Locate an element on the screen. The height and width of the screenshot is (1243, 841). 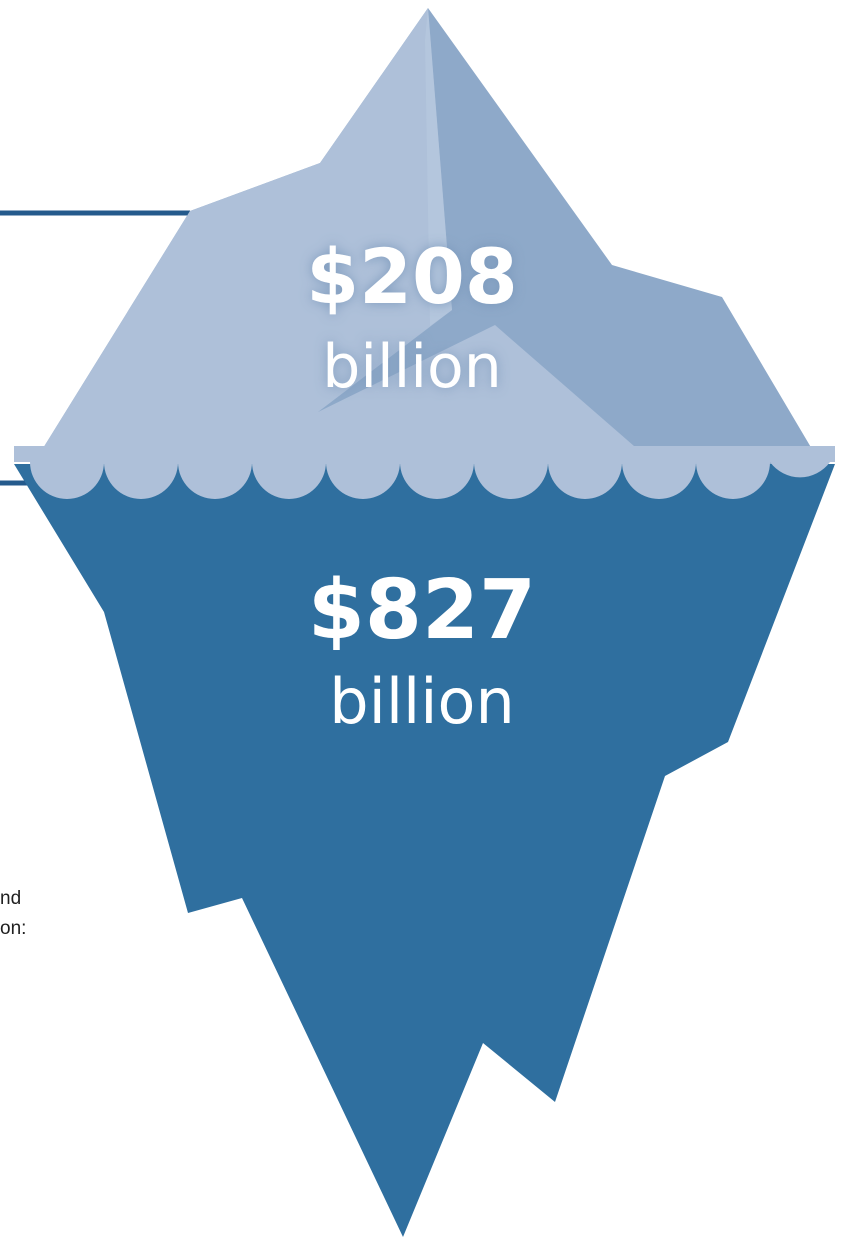
above-water-unit: billion is located at coordinates (412, 367).